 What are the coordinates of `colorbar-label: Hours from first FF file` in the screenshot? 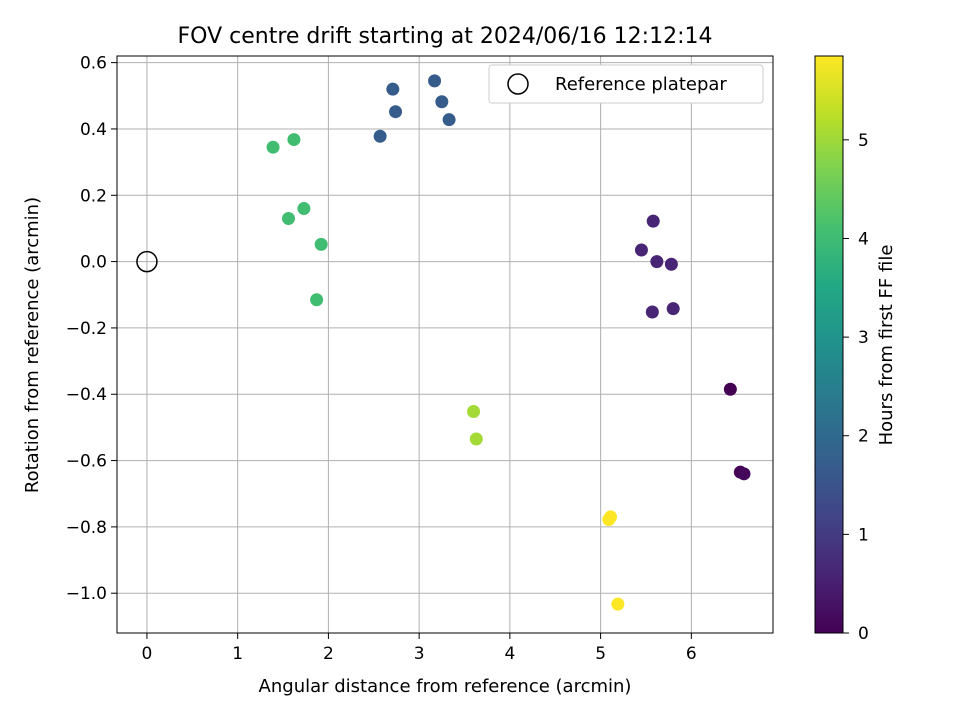 It's located at (886, 345).